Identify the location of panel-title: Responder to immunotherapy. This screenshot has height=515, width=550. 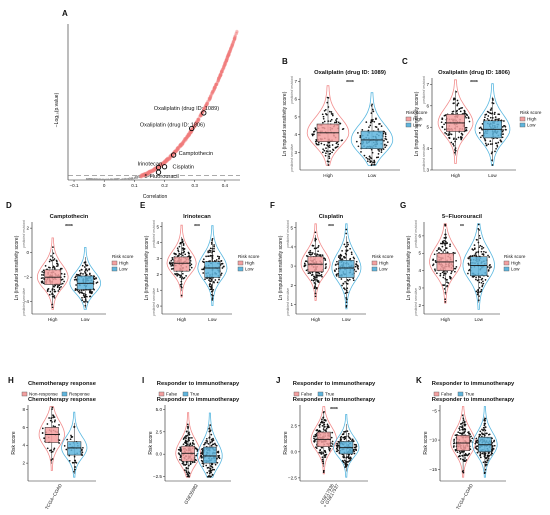
(473, 400).